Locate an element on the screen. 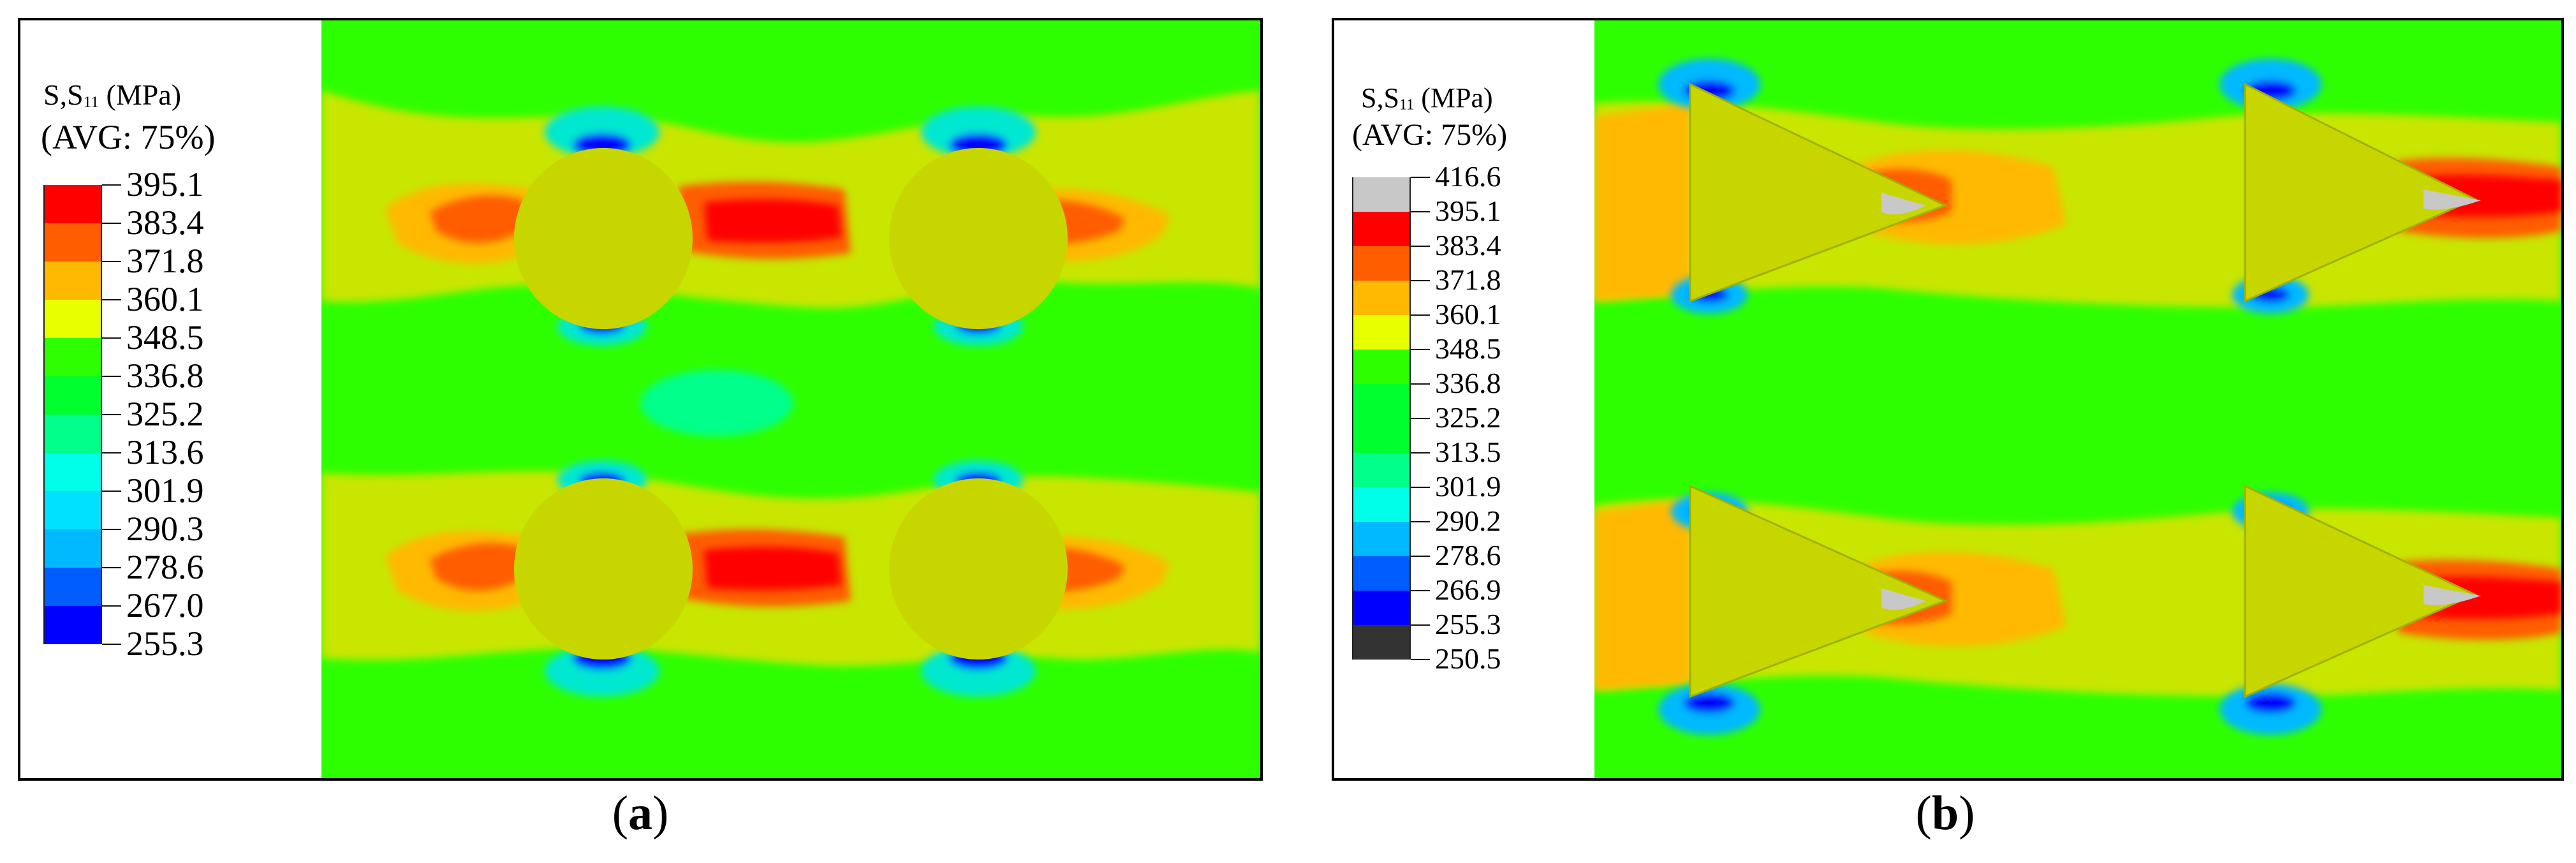 Image resolution: width=2576 pixels, height=863 pixels. legend-value: 416.6 is located at coordinates (1468, 176).